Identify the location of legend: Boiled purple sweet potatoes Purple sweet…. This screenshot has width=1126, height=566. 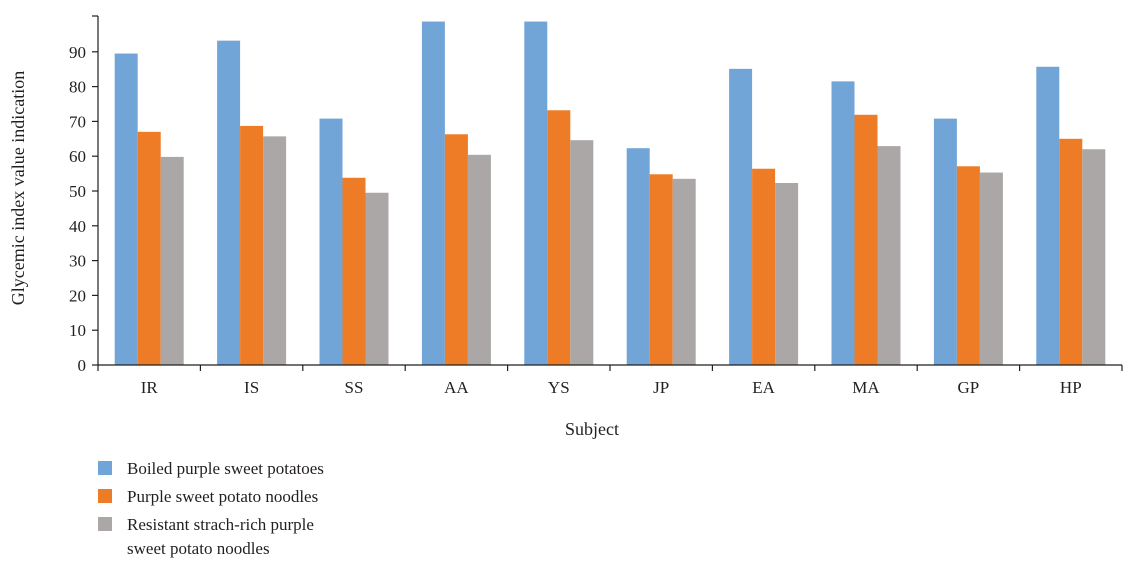
(211, 508).